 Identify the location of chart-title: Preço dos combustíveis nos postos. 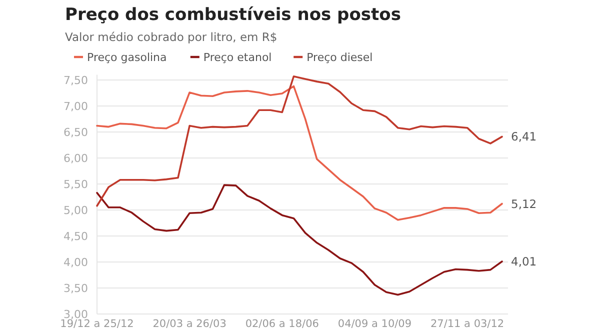
(233, 15).